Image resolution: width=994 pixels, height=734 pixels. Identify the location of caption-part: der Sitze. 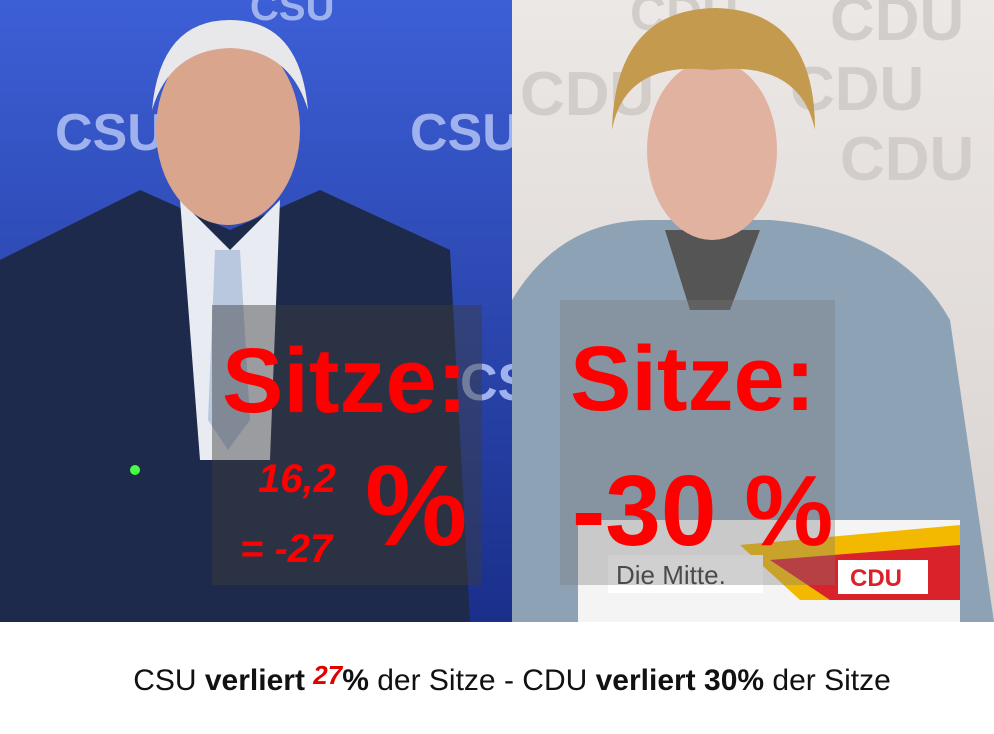
(827, 680).